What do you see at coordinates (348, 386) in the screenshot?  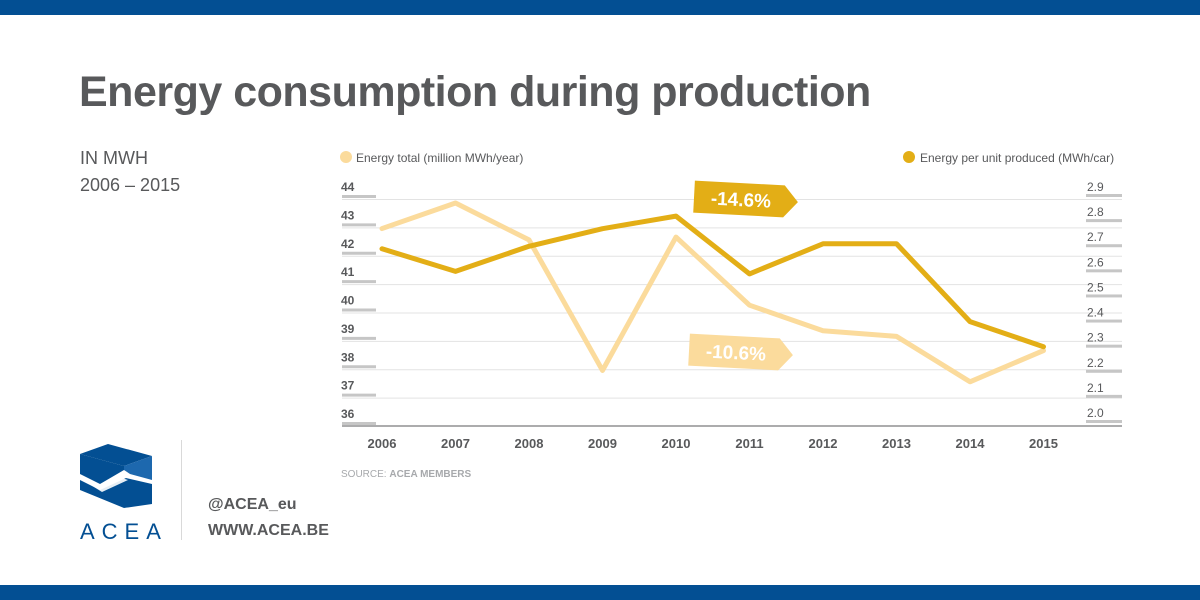 I see `left-tick-label: 37` at bounding box center [348, 386].